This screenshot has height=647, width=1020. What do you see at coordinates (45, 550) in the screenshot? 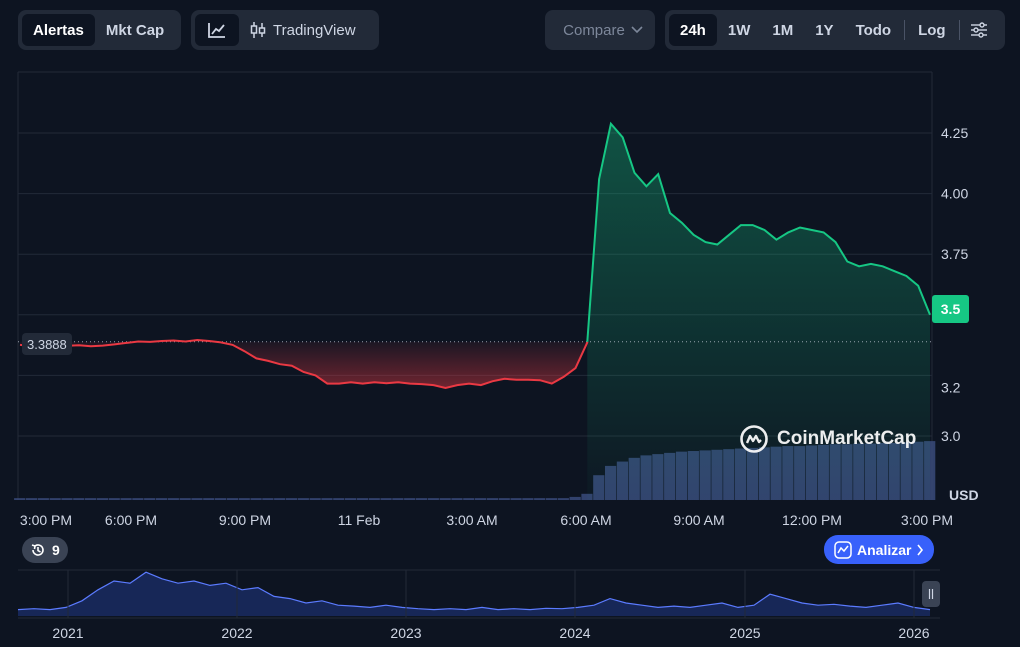
I see `history-button: 9` at bounding box center [45, 550].